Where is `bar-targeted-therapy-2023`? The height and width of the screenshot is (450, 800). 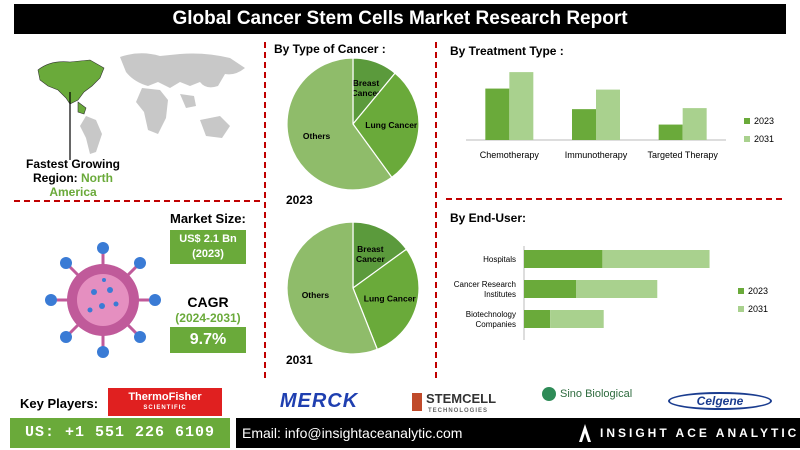
bar-targeted-therapy-2023 is located at coordinates (670, 132).